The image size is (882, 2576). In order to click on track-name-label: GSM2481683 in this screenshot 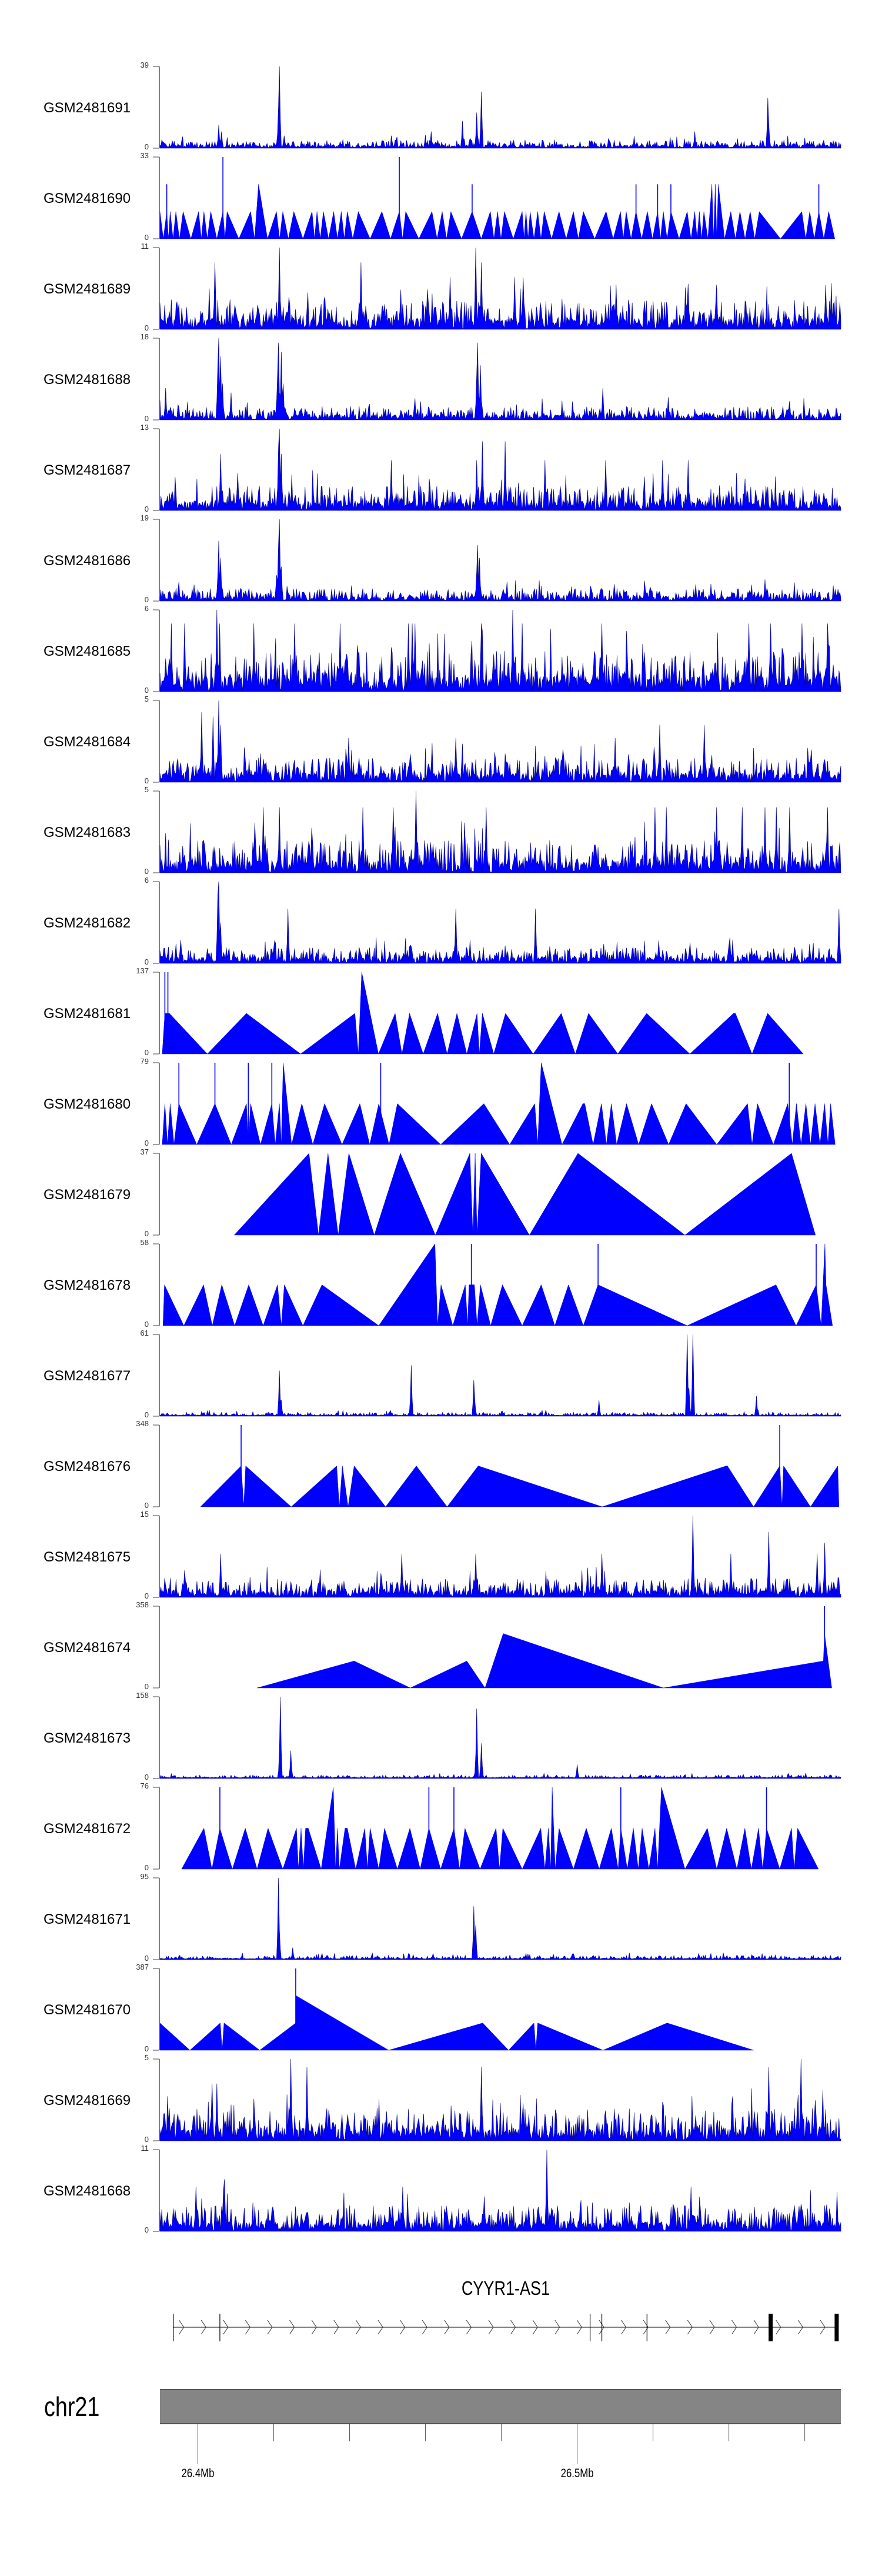, I will do `click(87, 832)`.